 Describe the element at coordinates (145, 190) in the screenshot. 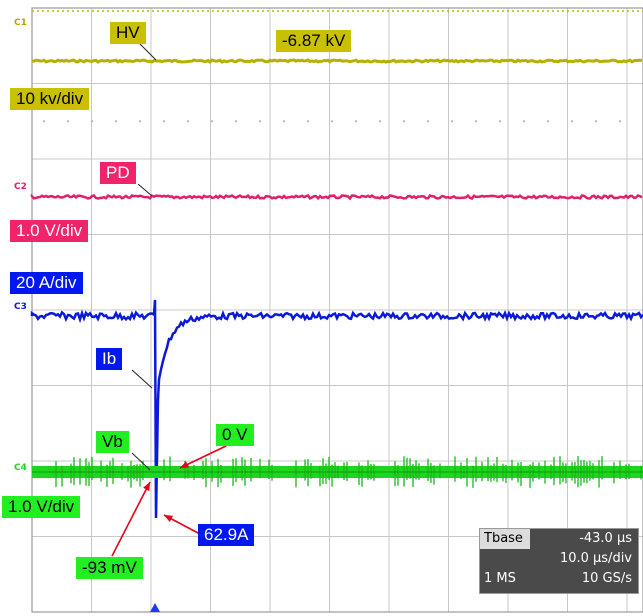

I see `pd-leader` at that location.